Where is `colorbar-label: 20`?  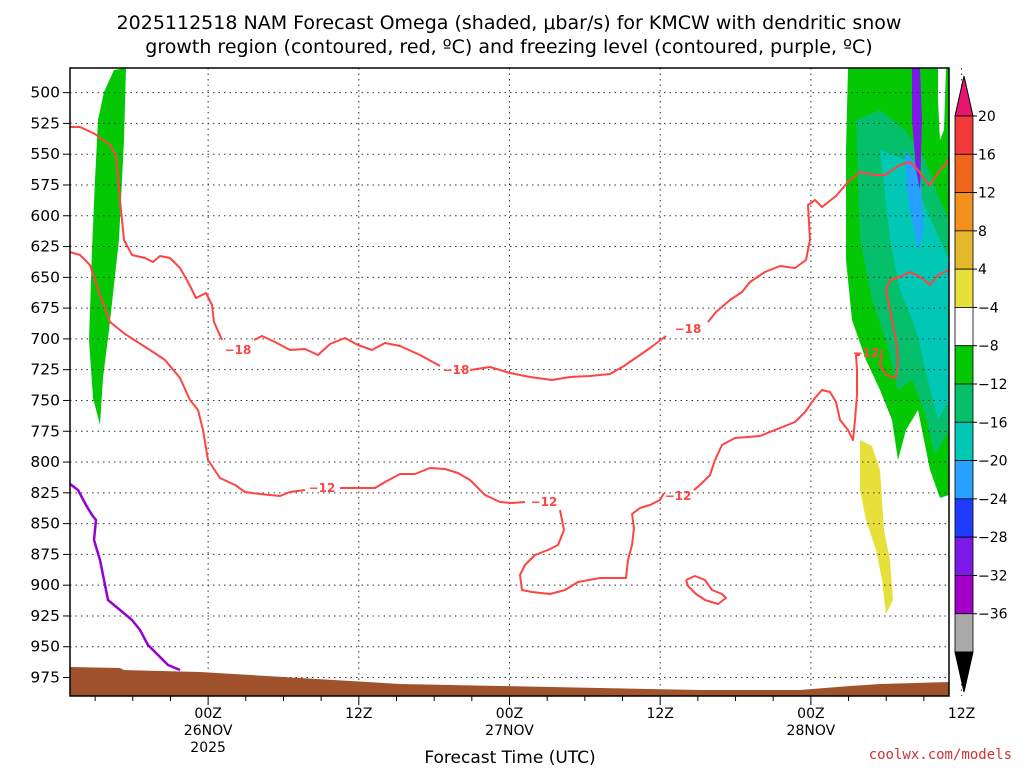 colorbar-label: 20 is located at coordinates (987, 117).